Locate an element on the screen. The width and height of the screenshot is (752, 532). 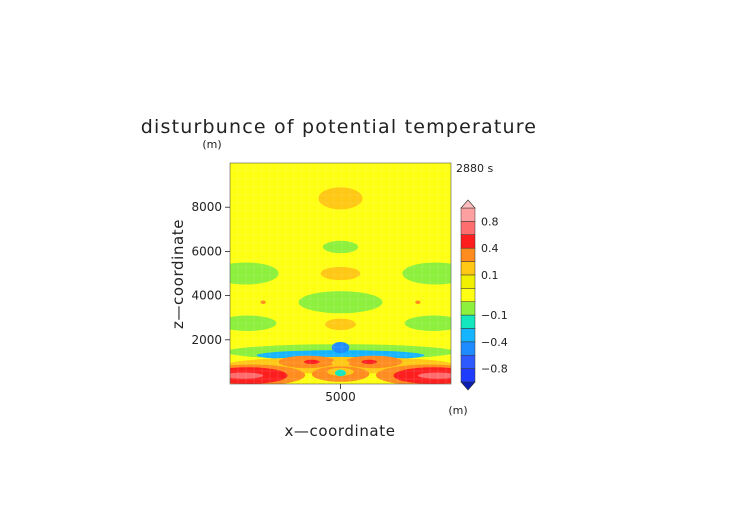
chart-title: disturbunce of potential temperature is located at coordinates (339, 127).